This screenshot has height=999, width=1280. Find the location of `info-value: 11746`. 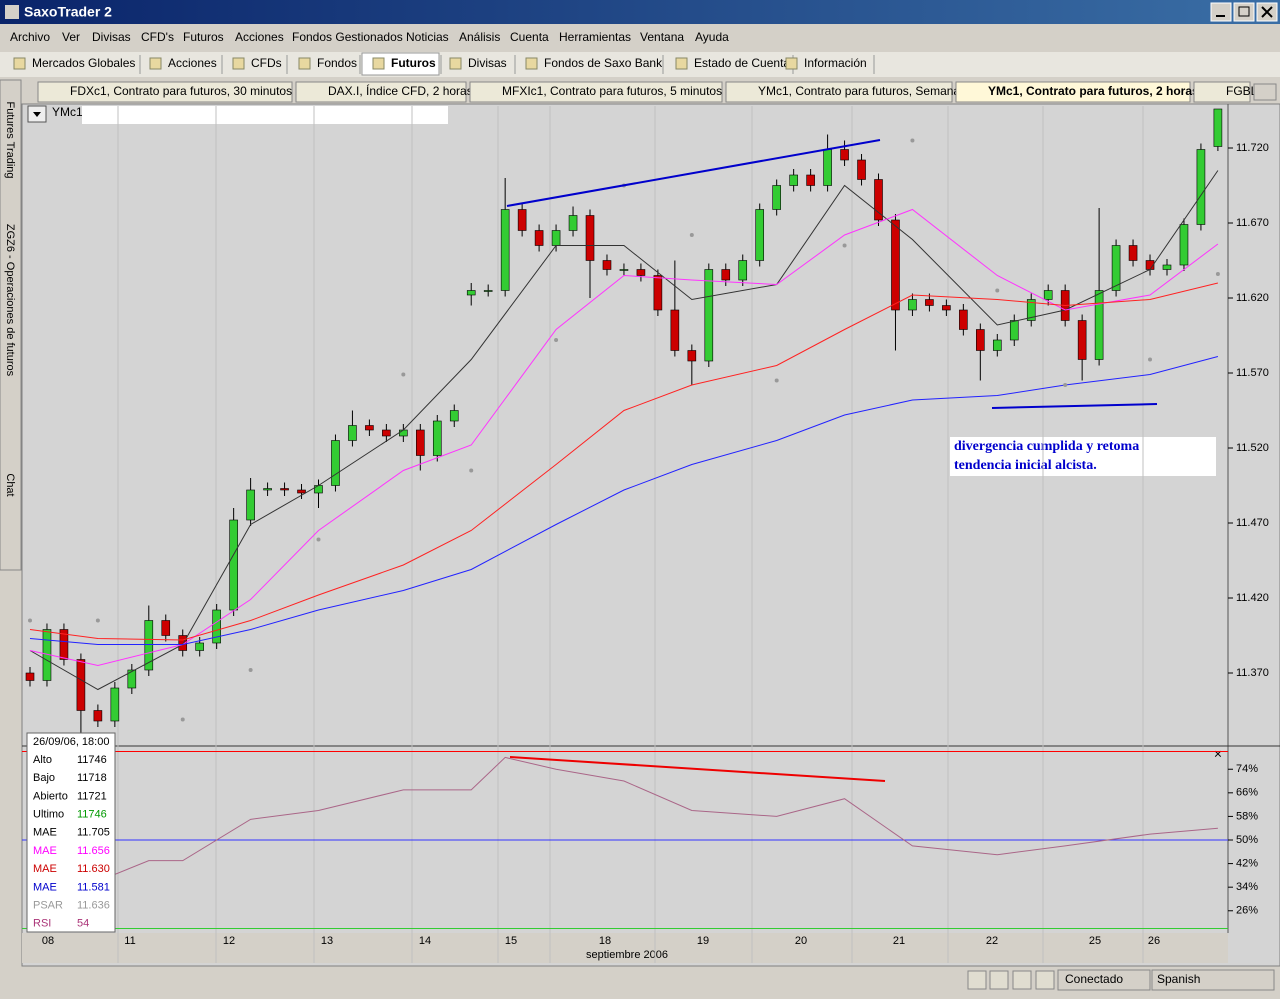

info-value: 11746 is located at coordinates (92, 760).